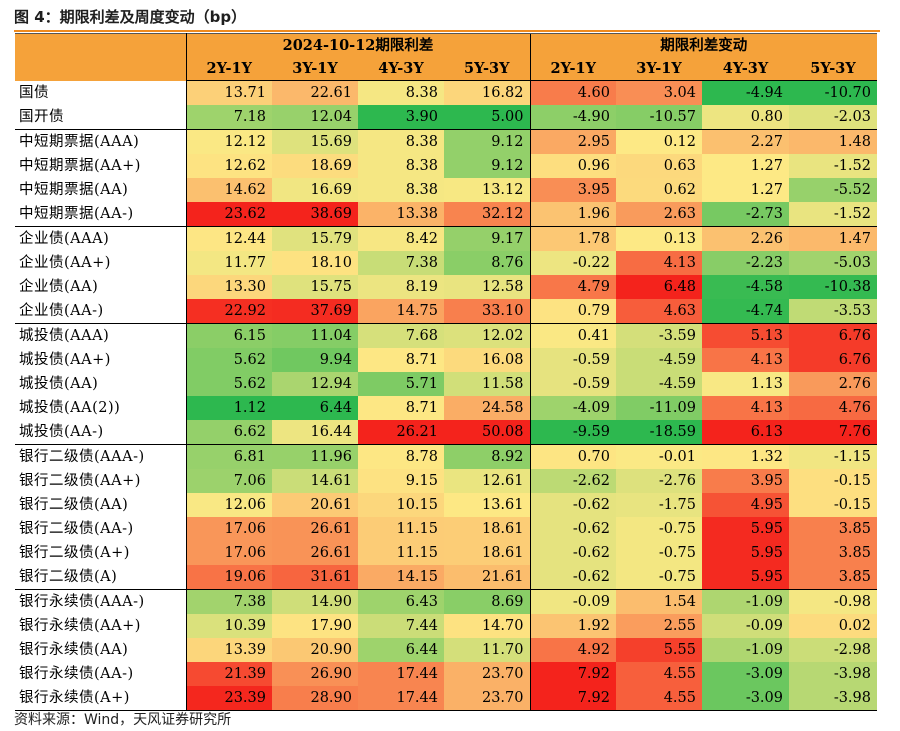 Image resolution: width=900 pixels, height=731 pixels. I want to click on spread-level-cell: 15.75, so click(315, 287).